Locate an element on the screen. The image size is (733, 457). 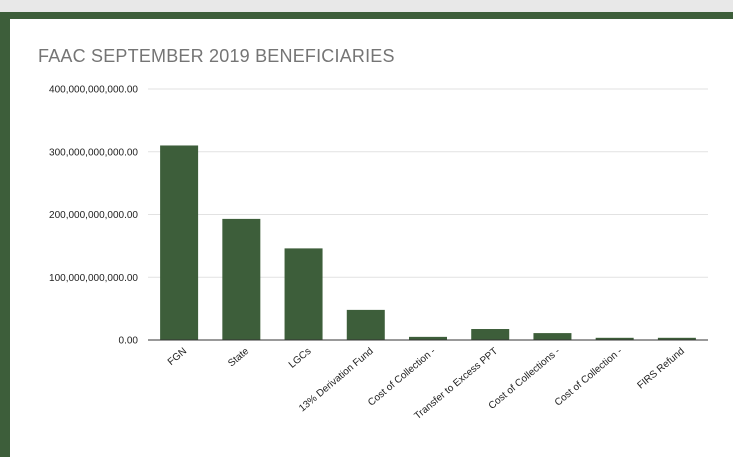
x-tick-label: LGCs is located at coordinates (300, 358).